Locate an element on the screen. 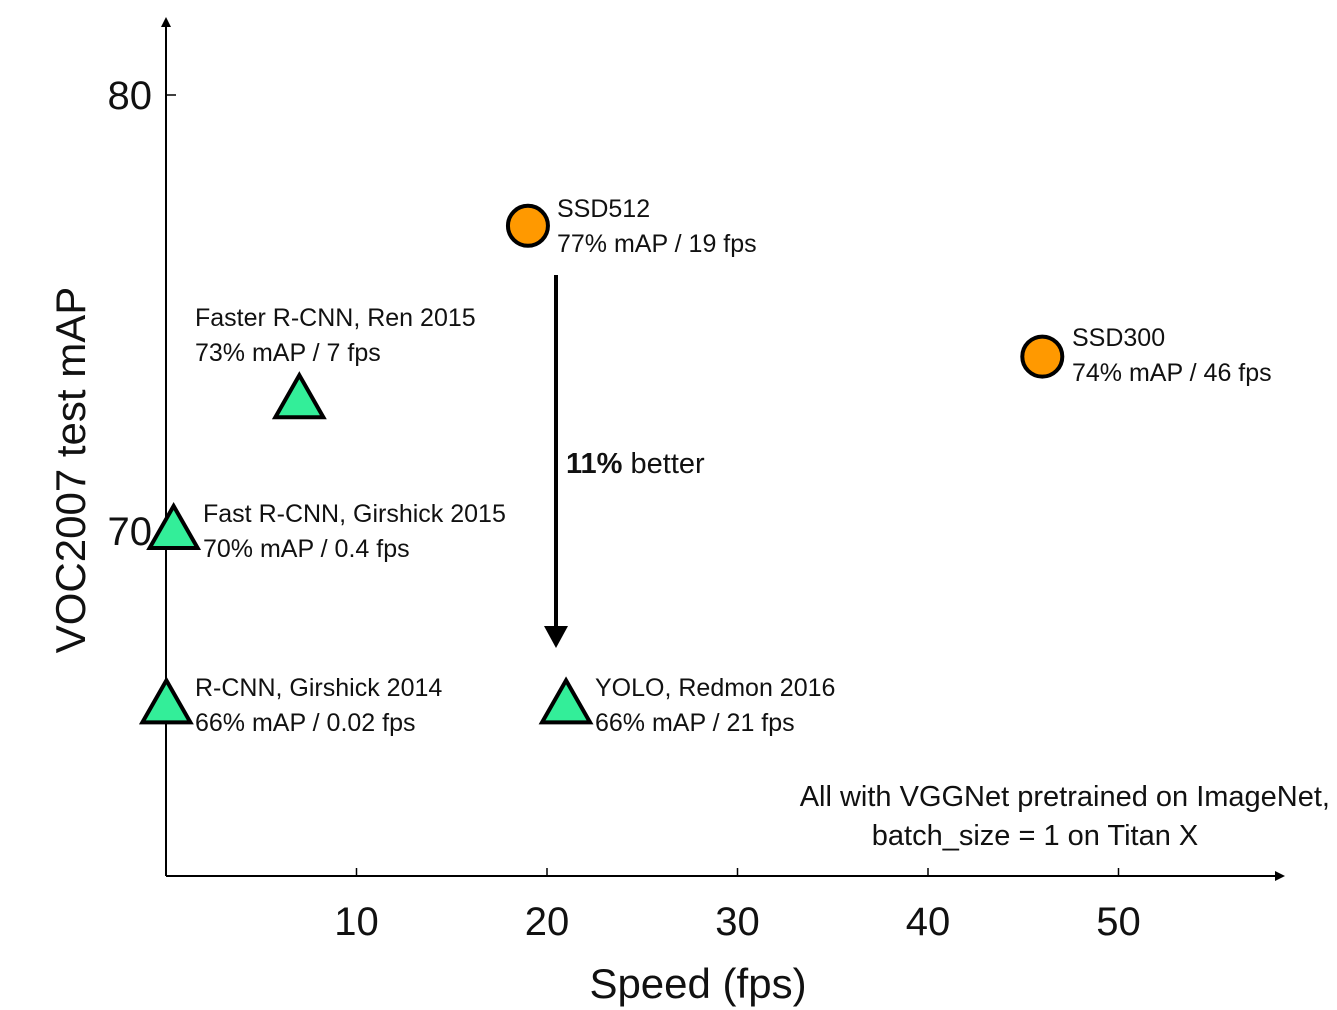  improvement-arrow-head is located at coordinates (556, 637).